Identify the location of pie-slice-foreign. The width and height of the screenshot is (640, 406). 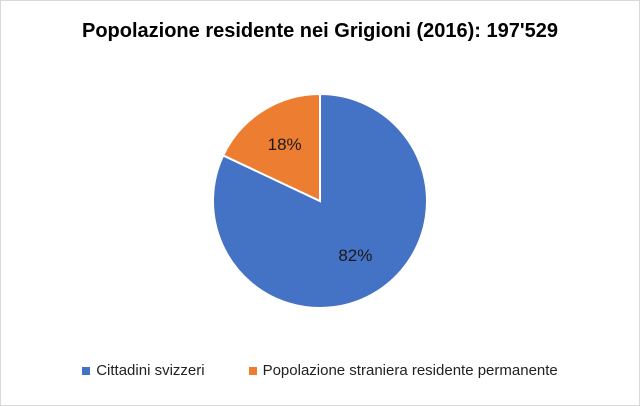
(271, 147).